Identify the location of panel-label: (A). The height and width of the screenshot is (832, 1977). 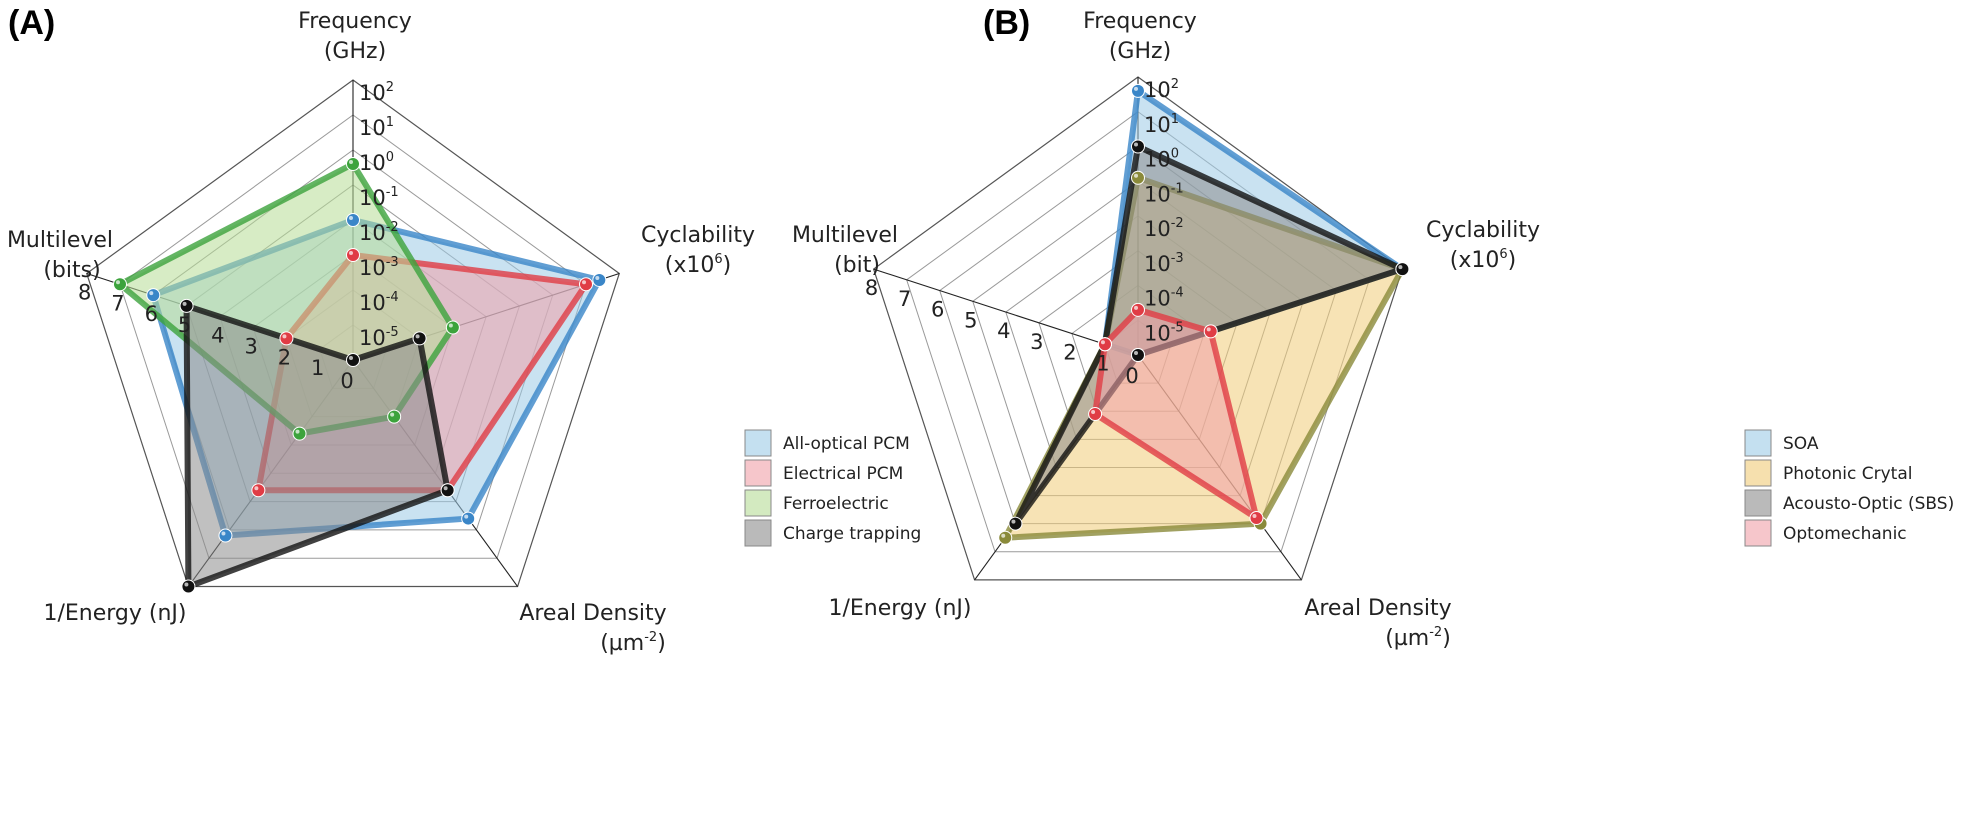
(31, 23).